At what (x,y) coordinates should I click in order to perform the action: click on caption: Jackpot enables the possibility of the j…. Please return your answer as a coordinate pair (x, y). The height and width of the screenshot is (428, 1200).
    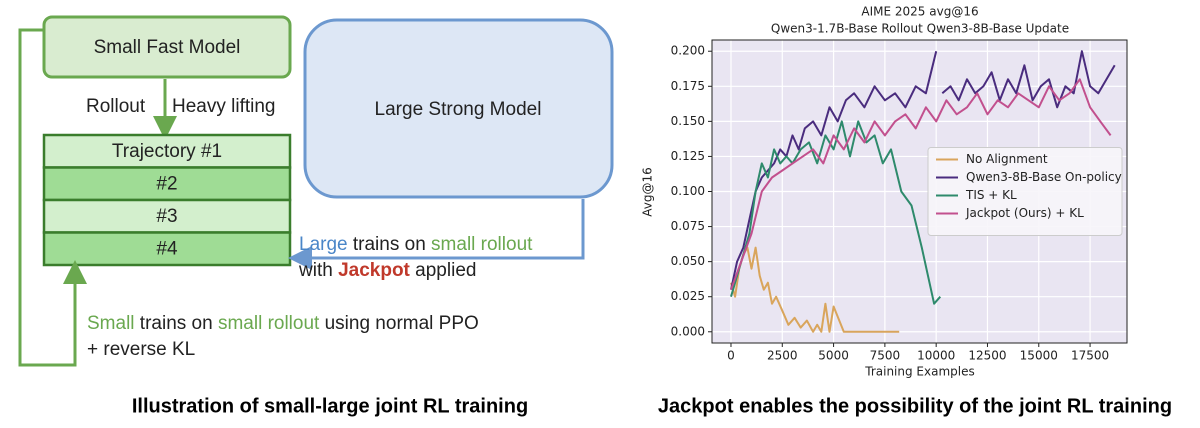
    Looking at the image, I should click on (915, 406).